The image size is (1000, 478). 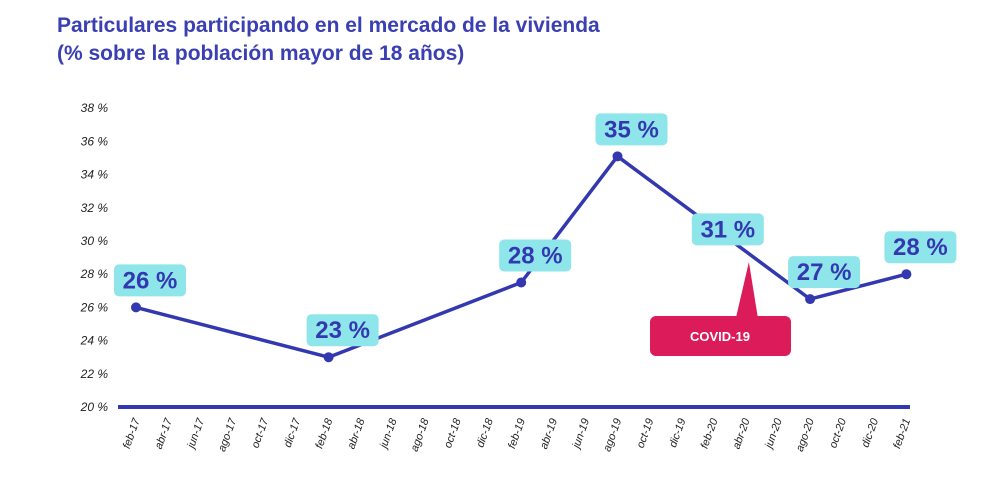 I want to click on x-tick-label: feb-17, so click(x=132, y=433).